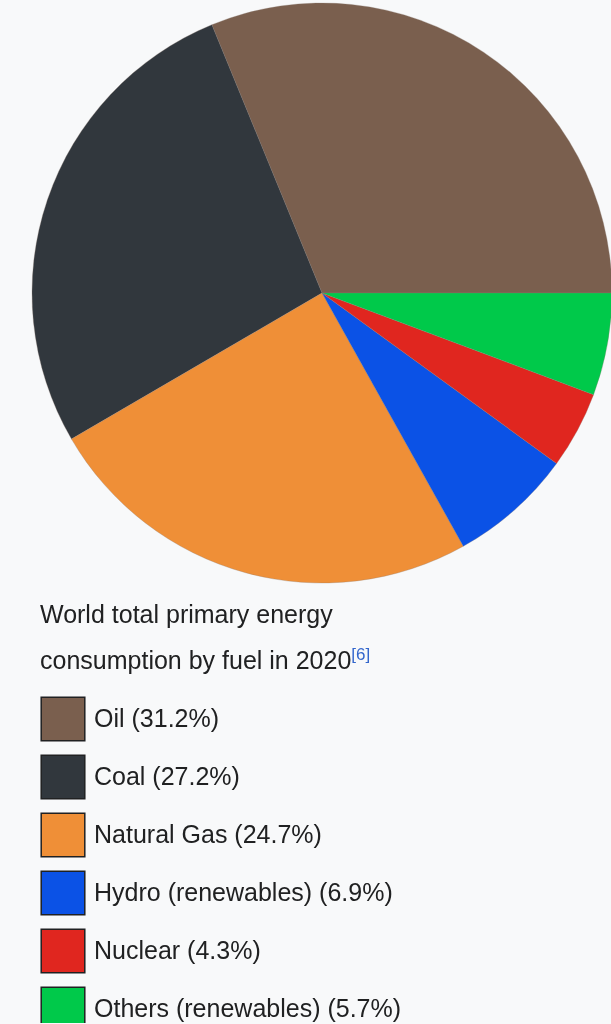  I want to click on text: World total primary energy consumption by fuel in 2020$^{[6]}$, so click(205, 637).